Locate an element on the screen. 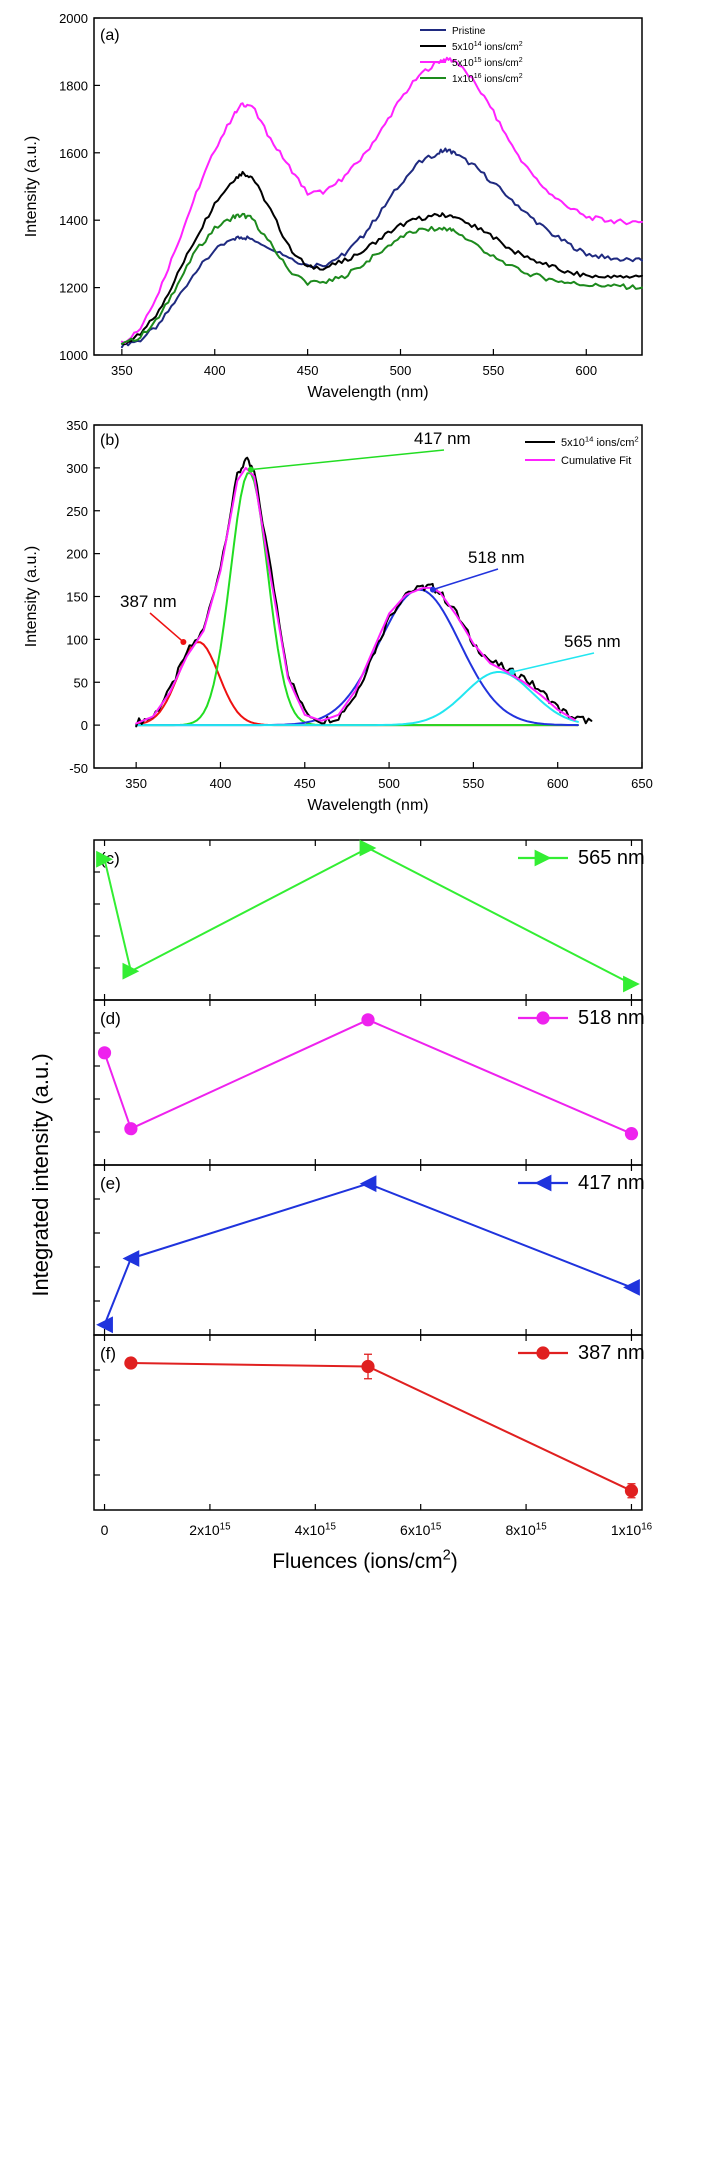 The image size is (728, 2175). panel-f: (f) 387 nm is located at coordinates (369, 1422).